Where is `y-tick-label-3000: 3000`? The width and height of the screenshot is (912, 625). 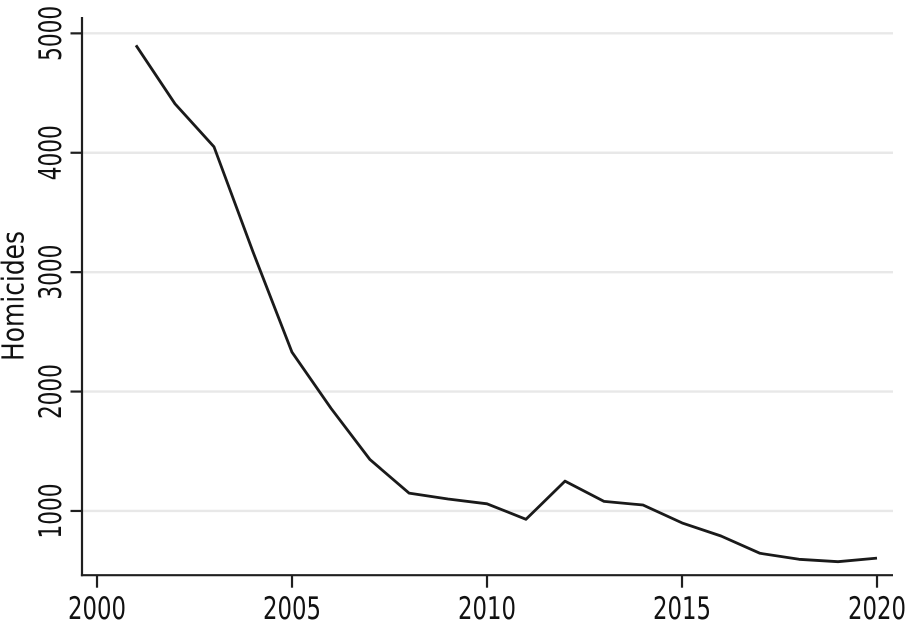
y-tick-label-3000: 3000 is located at coordinates (51, 272).